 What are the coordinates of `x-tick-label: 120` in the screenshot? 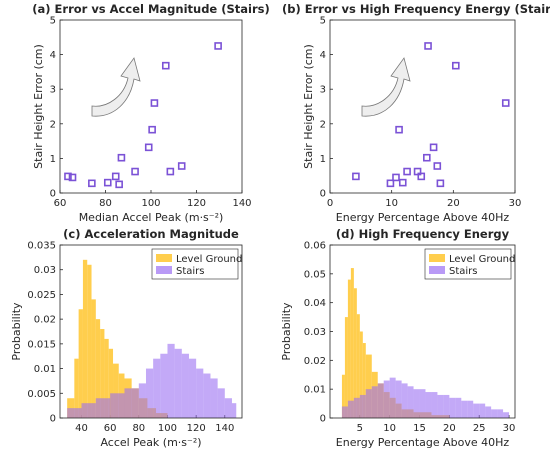 It's located at (196, 203).